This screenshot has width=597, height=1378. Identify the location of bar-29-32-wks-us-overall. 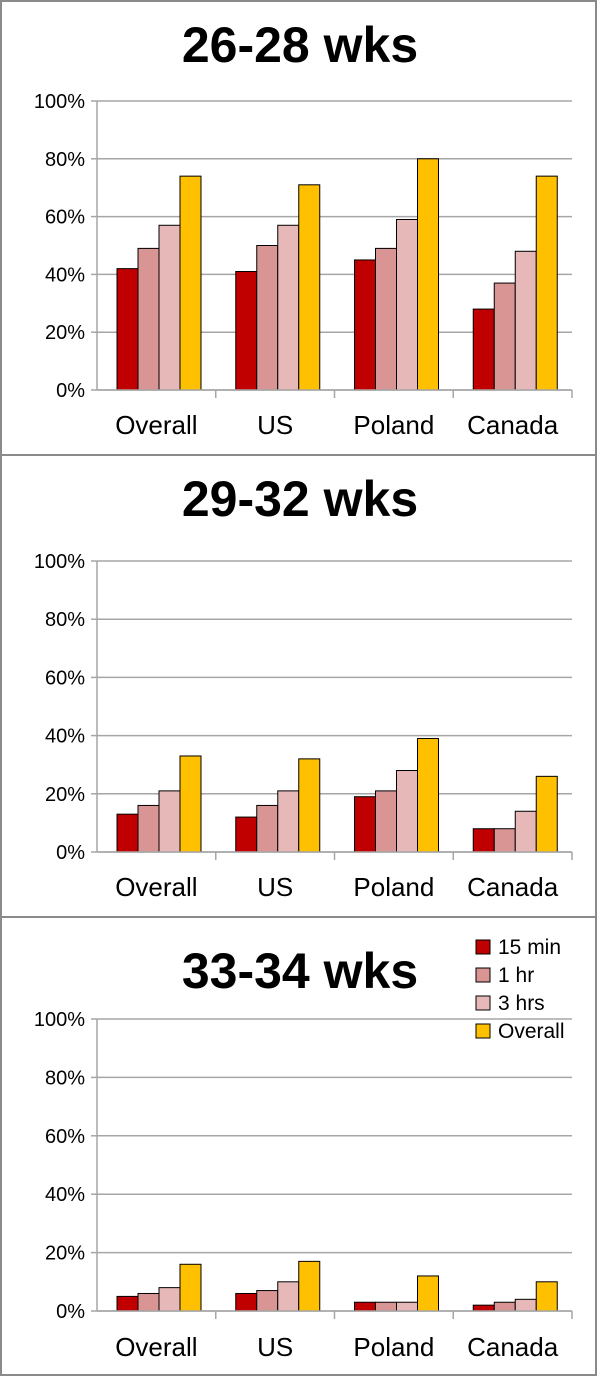
(309, 805).